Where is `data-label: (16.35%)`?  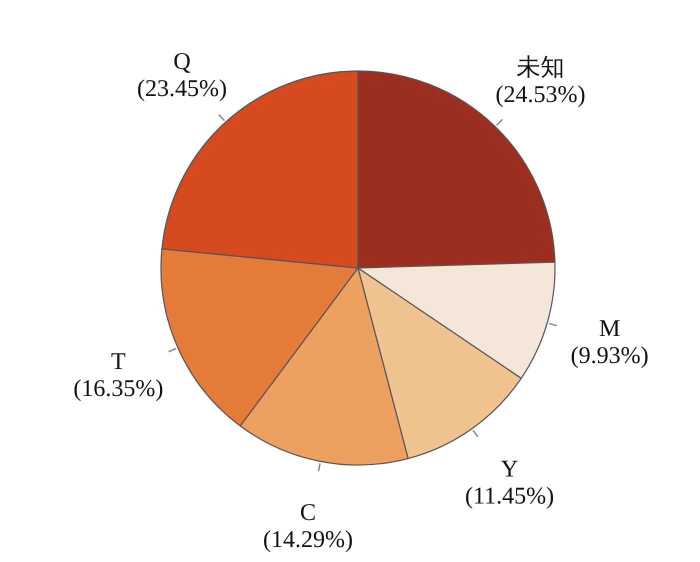 data-label: (16.35%) is located at coordinates (118, 389).